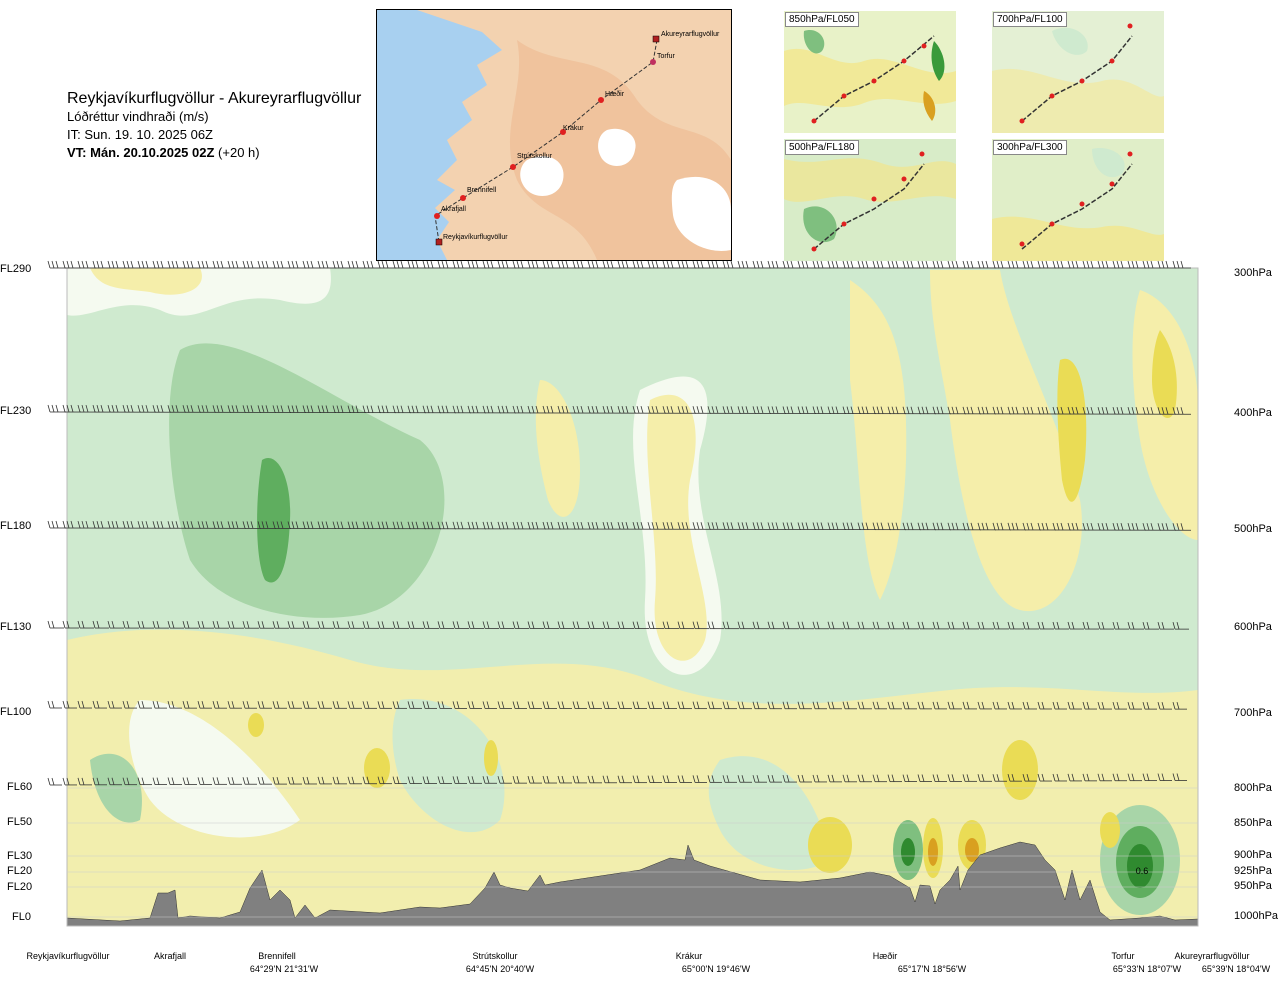  Describe the element at coordinates (972, 850) in the screenshot. I see `field-cell-4-core` at that location.